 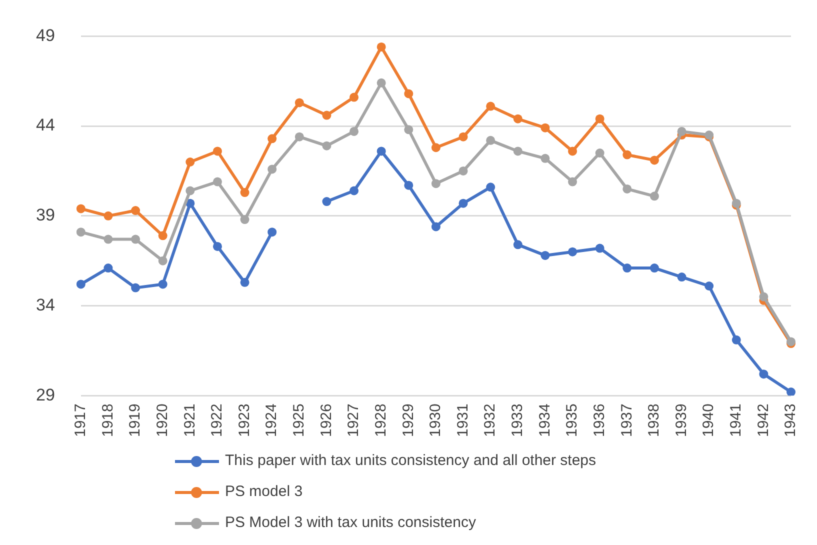 What do you see at coordinates (45, 304) in the screenshot?
I see `y-tick-label: 34` at bounding box center [45, 304].